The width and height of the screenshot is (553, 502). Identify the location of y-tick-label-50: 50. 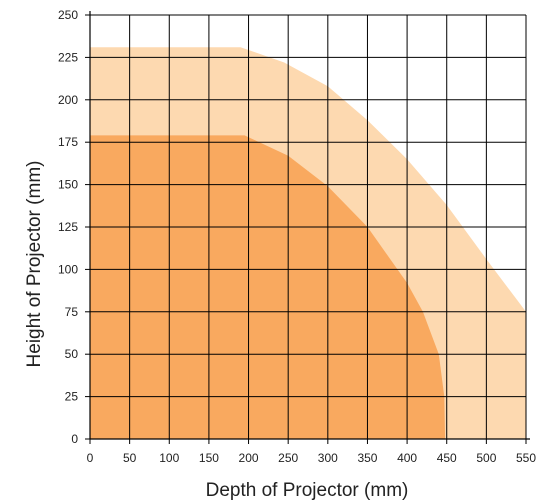
(72, 354).